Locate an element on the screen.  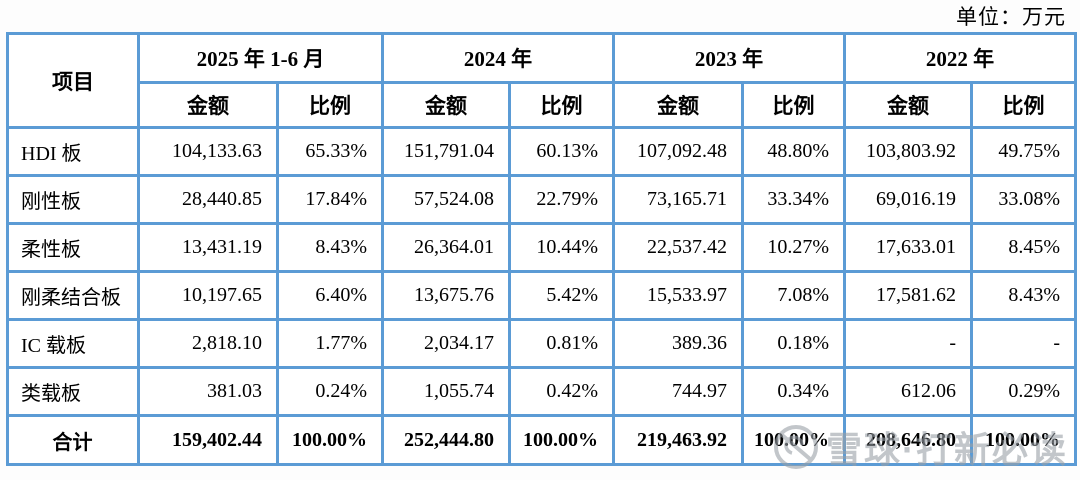
cell-2023-amount: 22,537.42 is located at coordinates (678, 247).